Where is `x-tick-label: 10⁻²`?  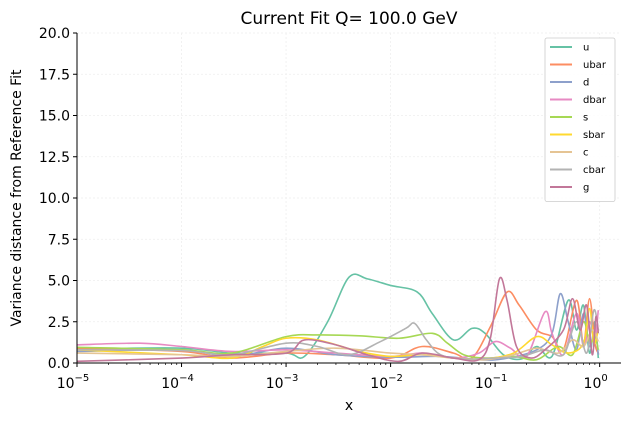
x-tick-label: 10⁻² is located at coordinates (386, 382).